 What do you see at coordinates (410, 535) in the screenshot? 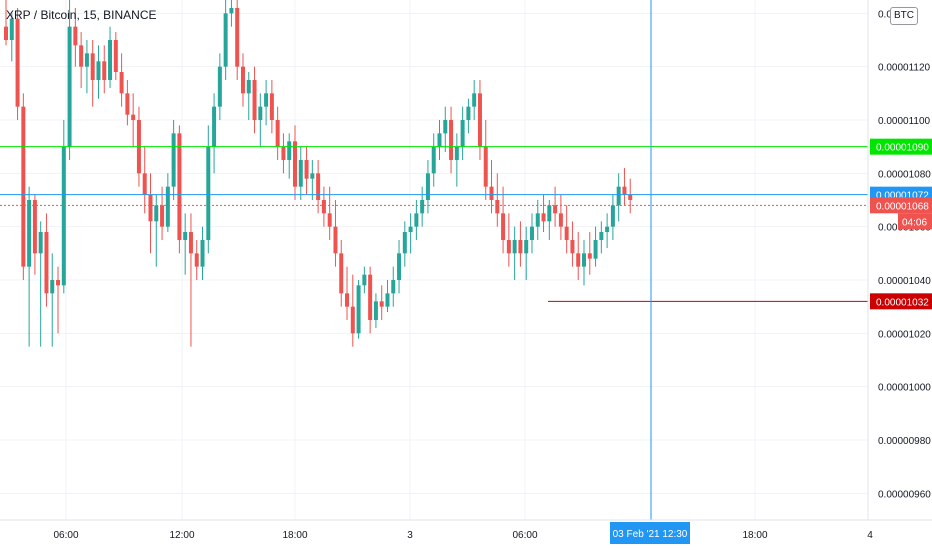
I see `time-tick-label: 3` at bounding box center [410, 535].